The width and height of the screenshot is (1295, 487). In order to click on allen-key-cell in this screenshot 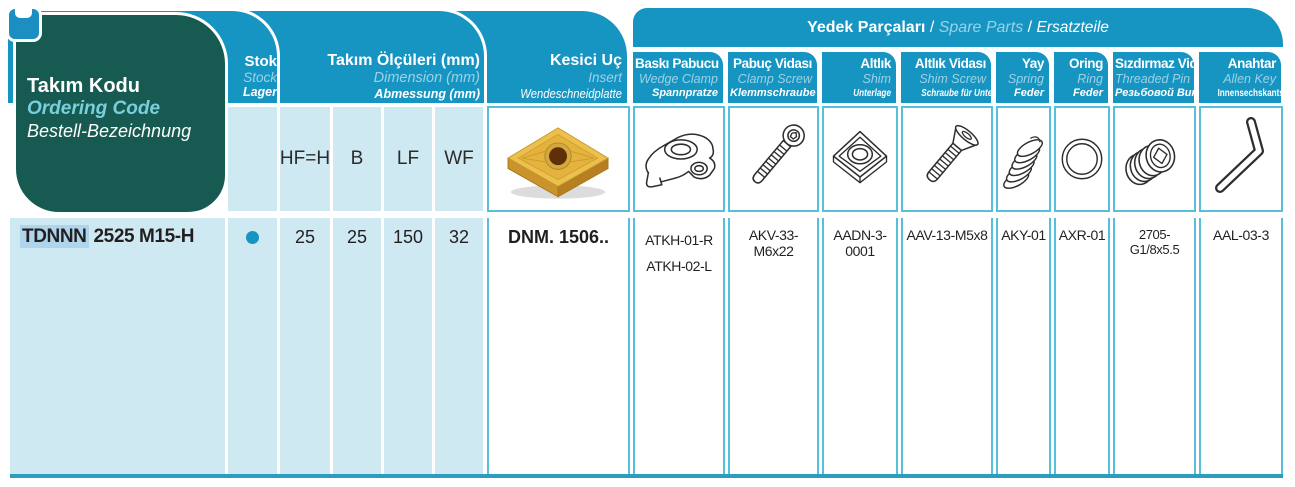, I will do `click(1241, 159)`.